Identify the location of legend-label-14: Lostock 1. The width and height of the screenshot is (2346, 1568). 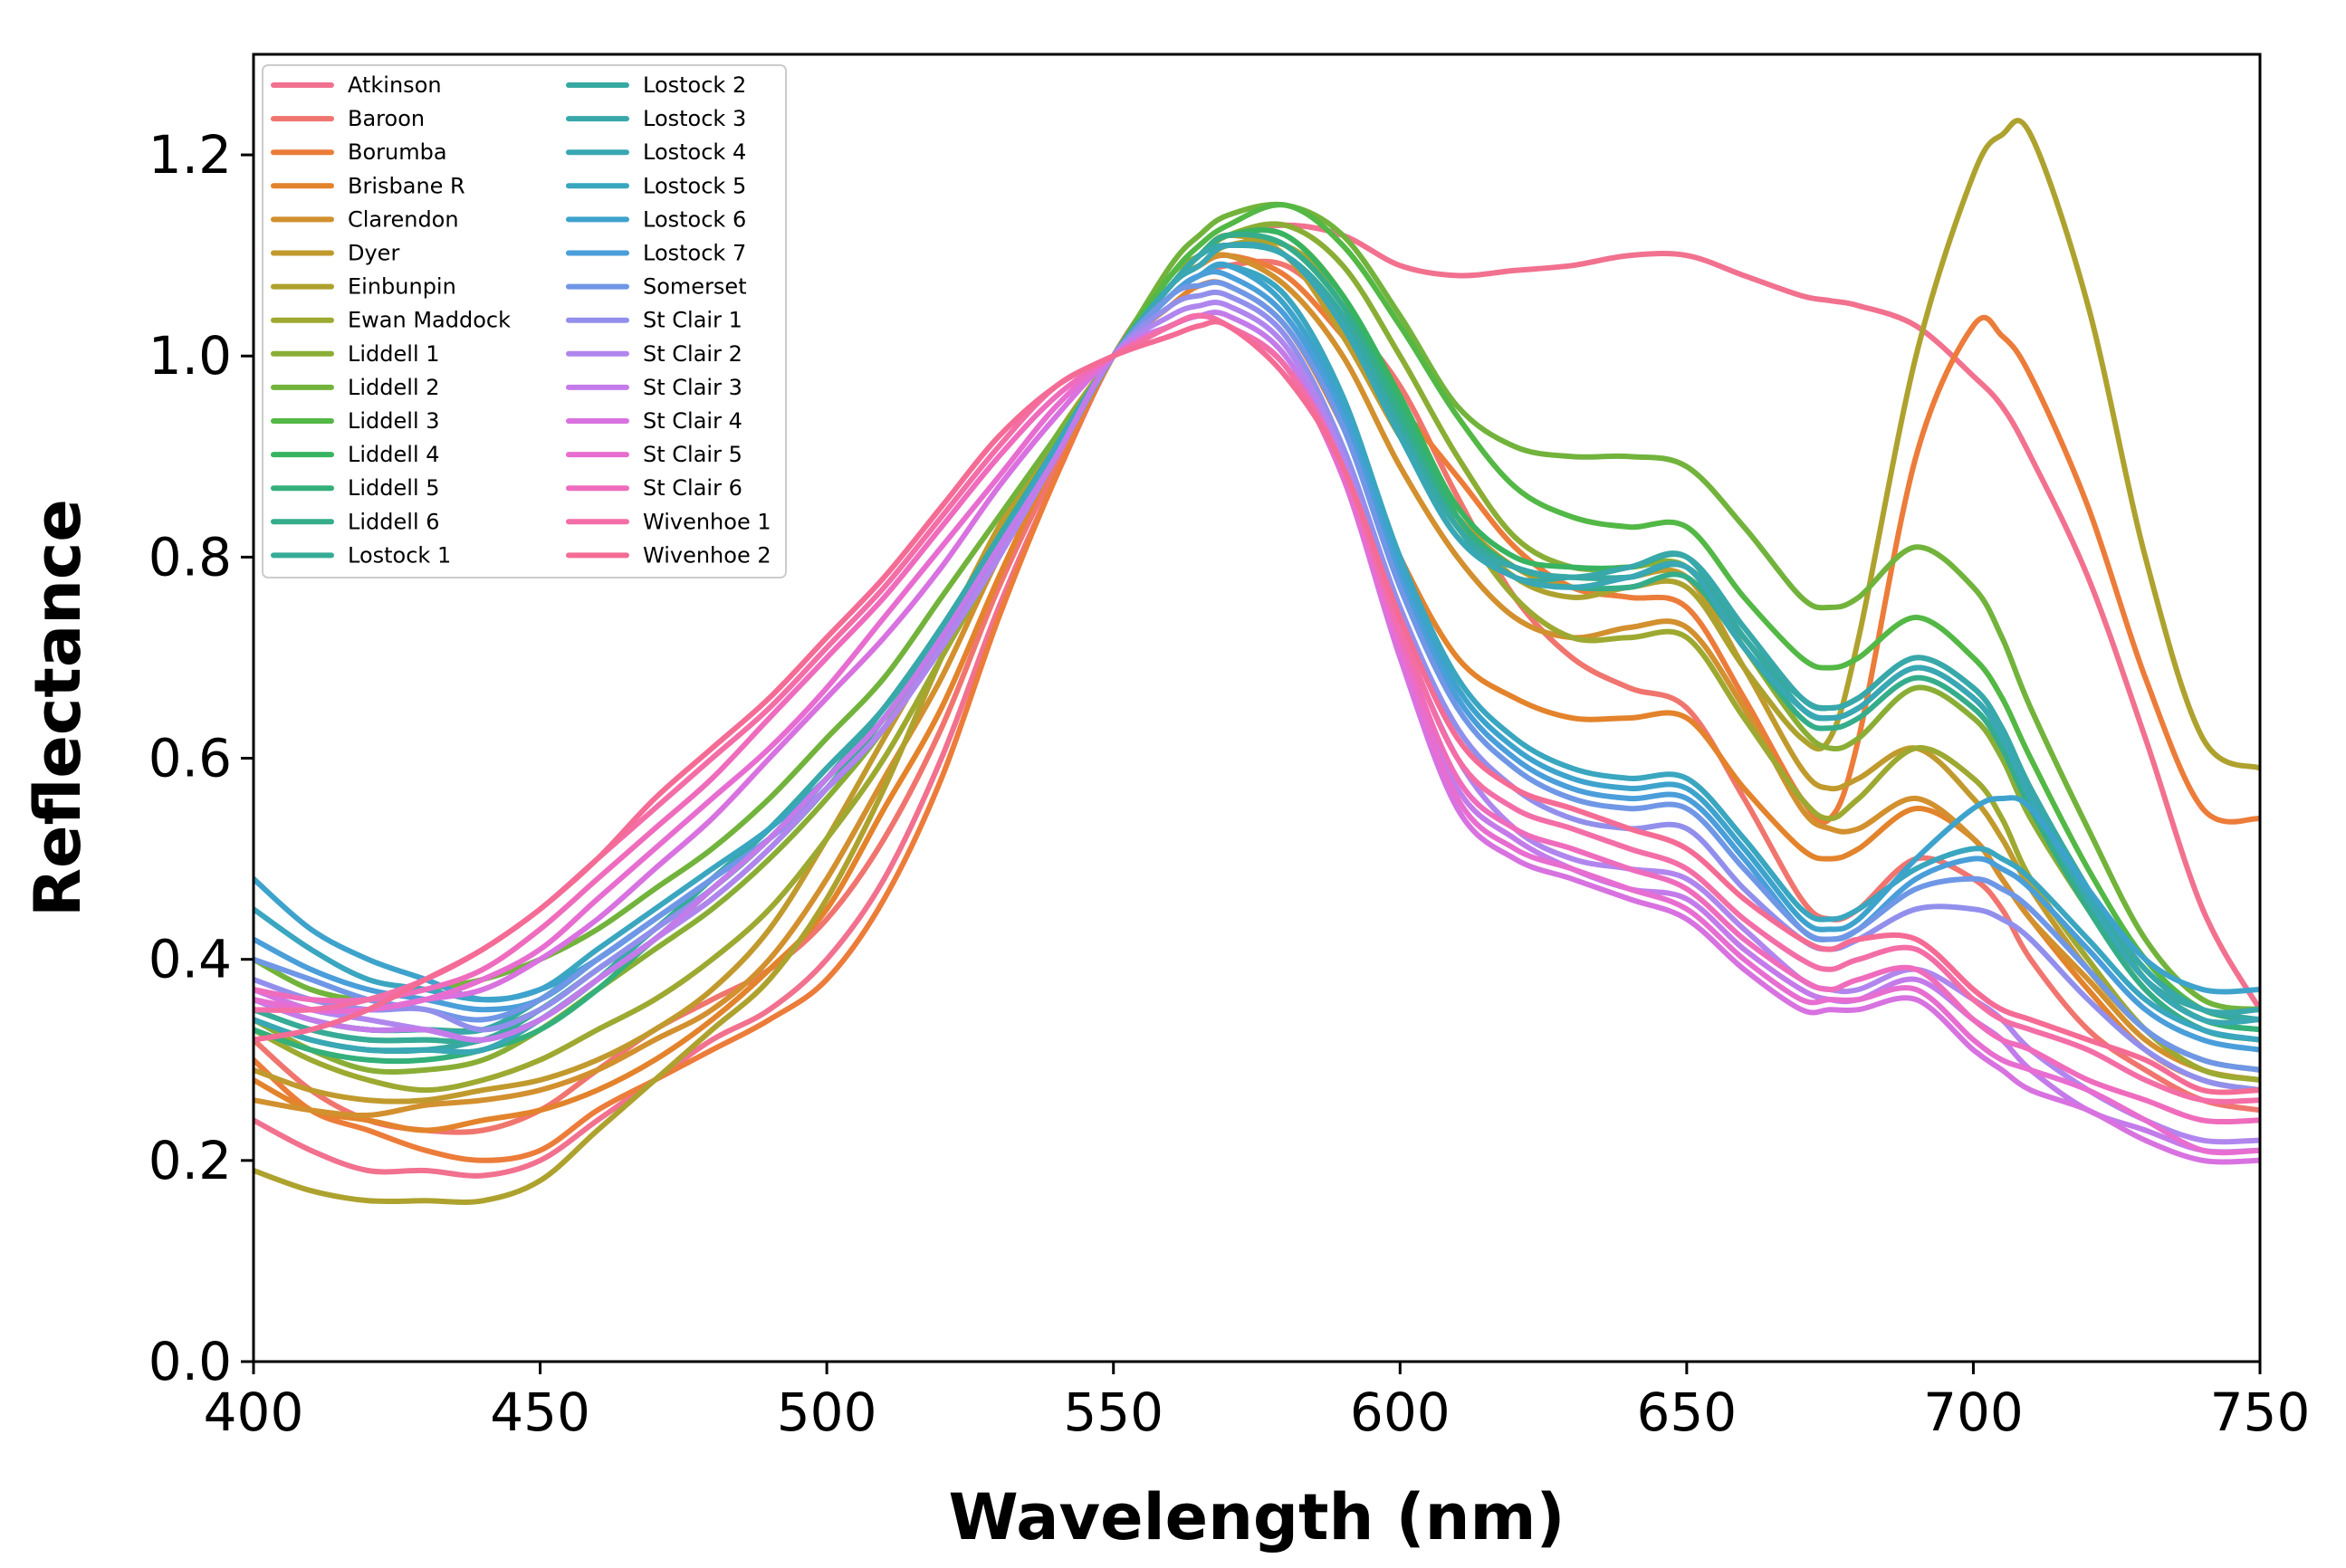
(399, 555).